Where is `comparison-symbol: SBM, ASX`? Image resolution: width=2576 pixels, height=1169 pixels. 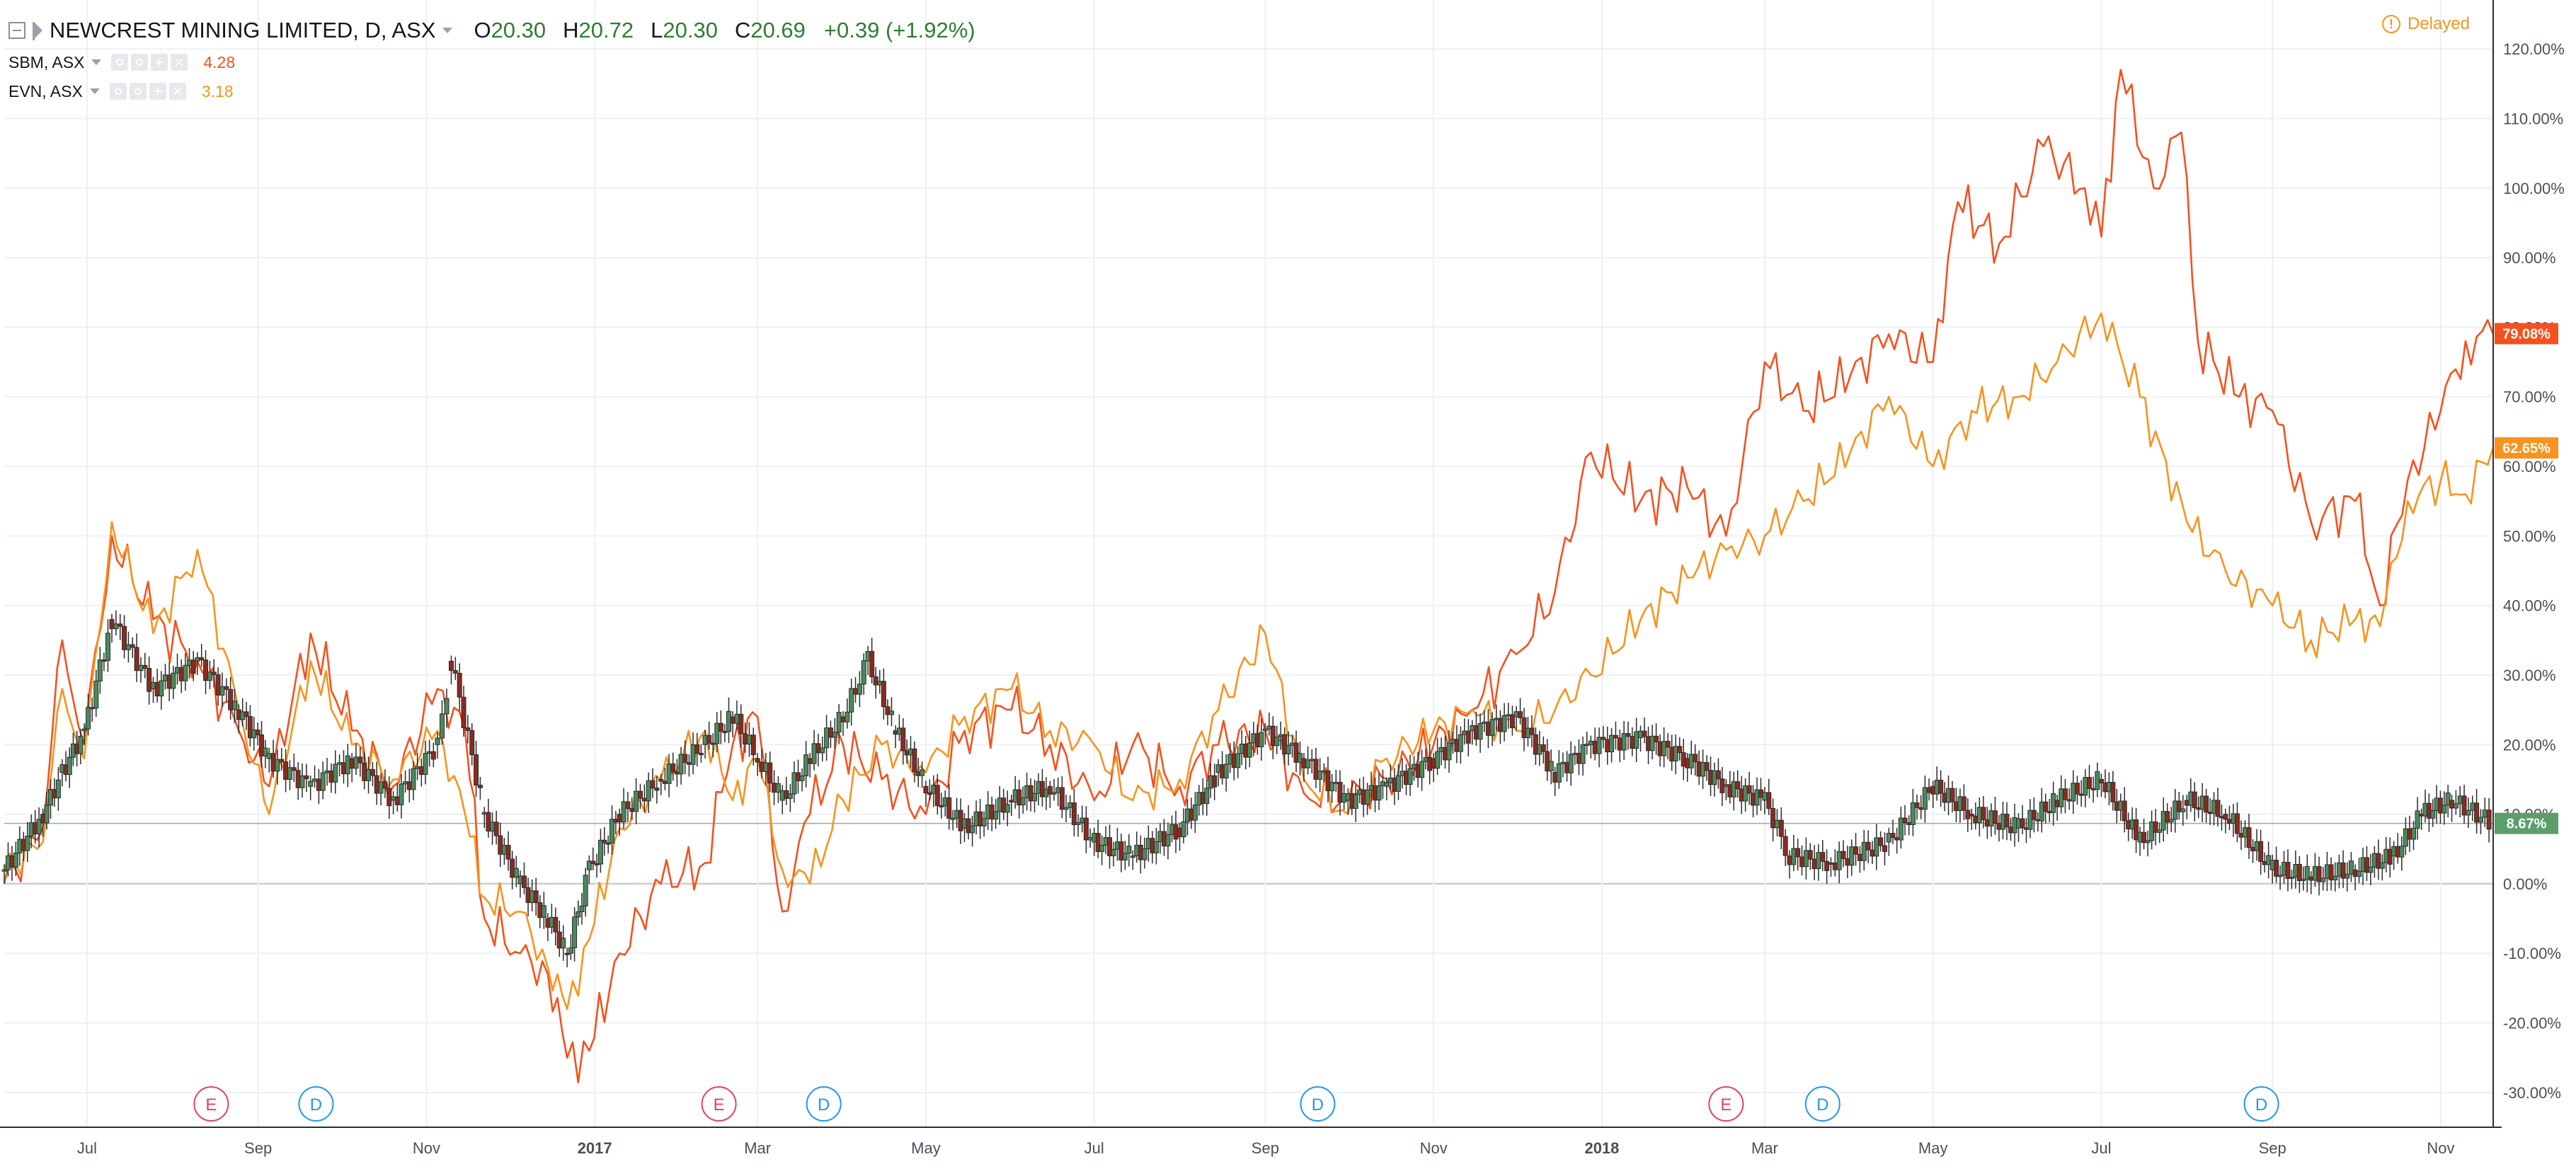 comparison-symbol: SBM, ASX is located at coordinates (46, 61).